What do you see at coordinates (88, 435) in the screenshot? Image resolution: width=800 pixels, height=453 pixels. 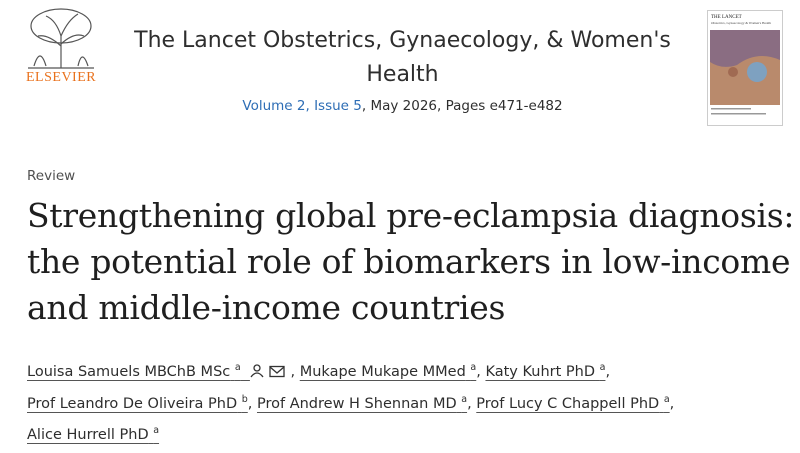 I see `author-name: Alice Hurrell PhD` at bounding box center [88, 435].